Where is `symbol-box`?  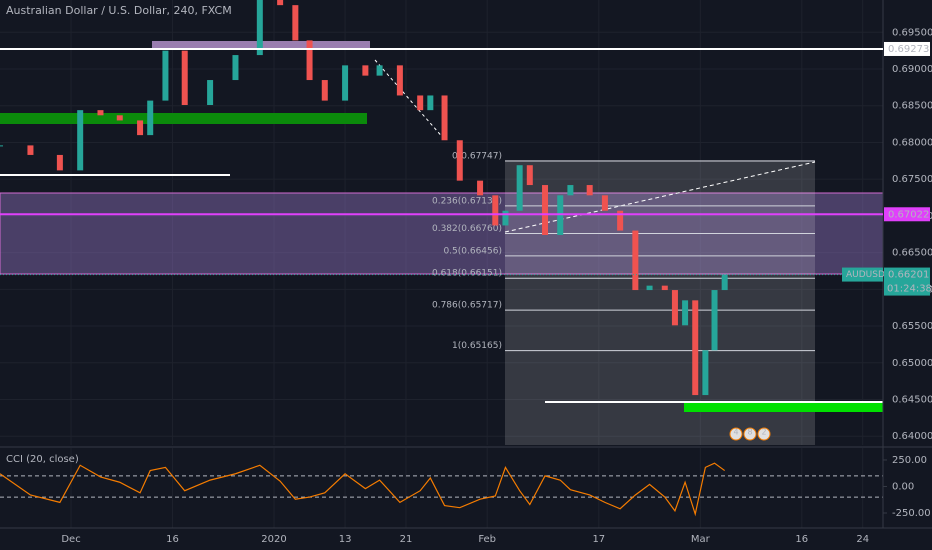
symbol-box is located at coordinates (862, 274).